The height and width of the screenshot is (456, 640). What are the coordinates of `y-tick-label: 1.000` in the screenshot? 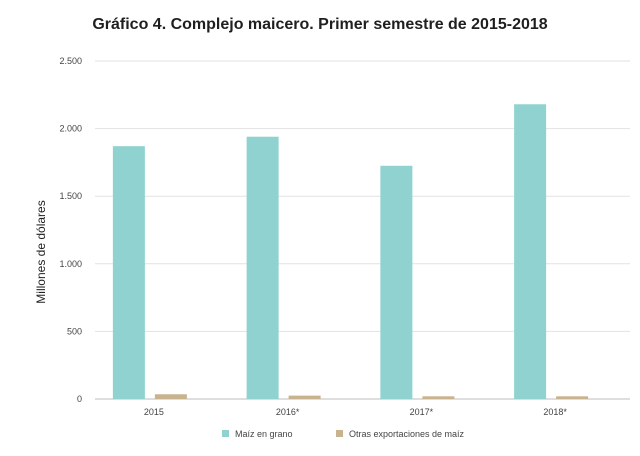 It's located at (70, 264).